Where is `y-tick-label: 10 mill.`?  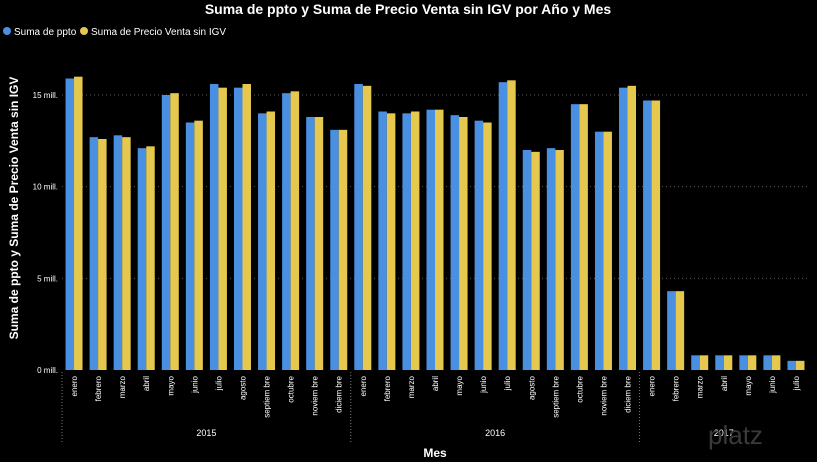 y-tick-label: 10 mill. is located at coordinates (45, 187).